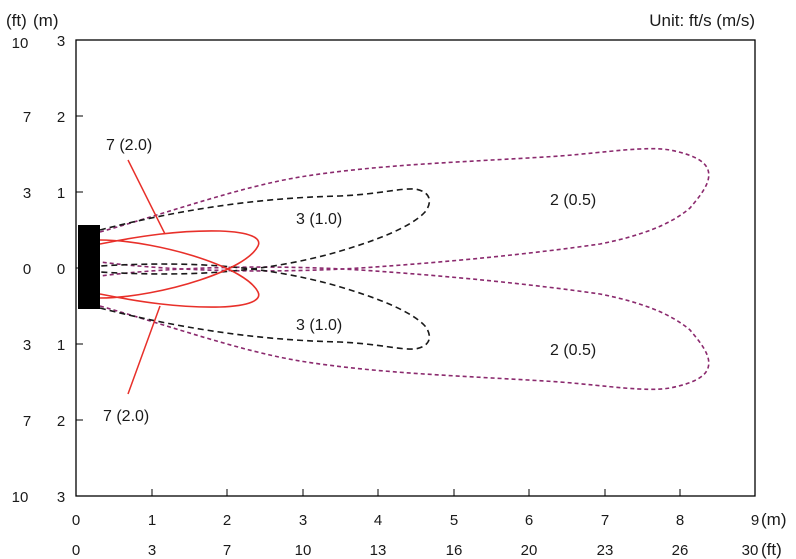 This screenshot has height=559, width=796. I want to click on x-m-tick-label: 3, so click(303, 520).